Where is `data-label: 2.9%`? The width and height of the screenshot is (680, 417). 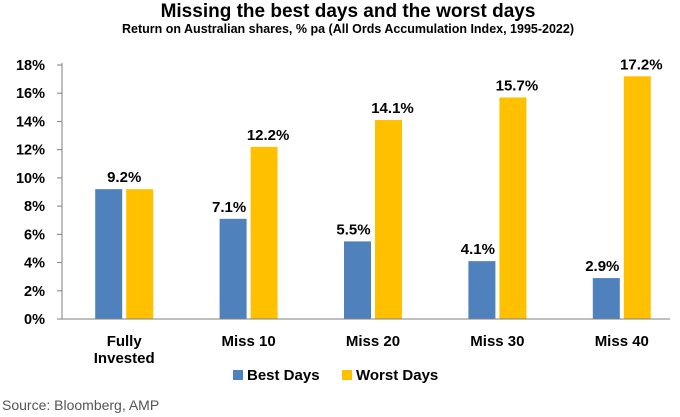 data-label: 2.9% is located at coordinates (602, 266).